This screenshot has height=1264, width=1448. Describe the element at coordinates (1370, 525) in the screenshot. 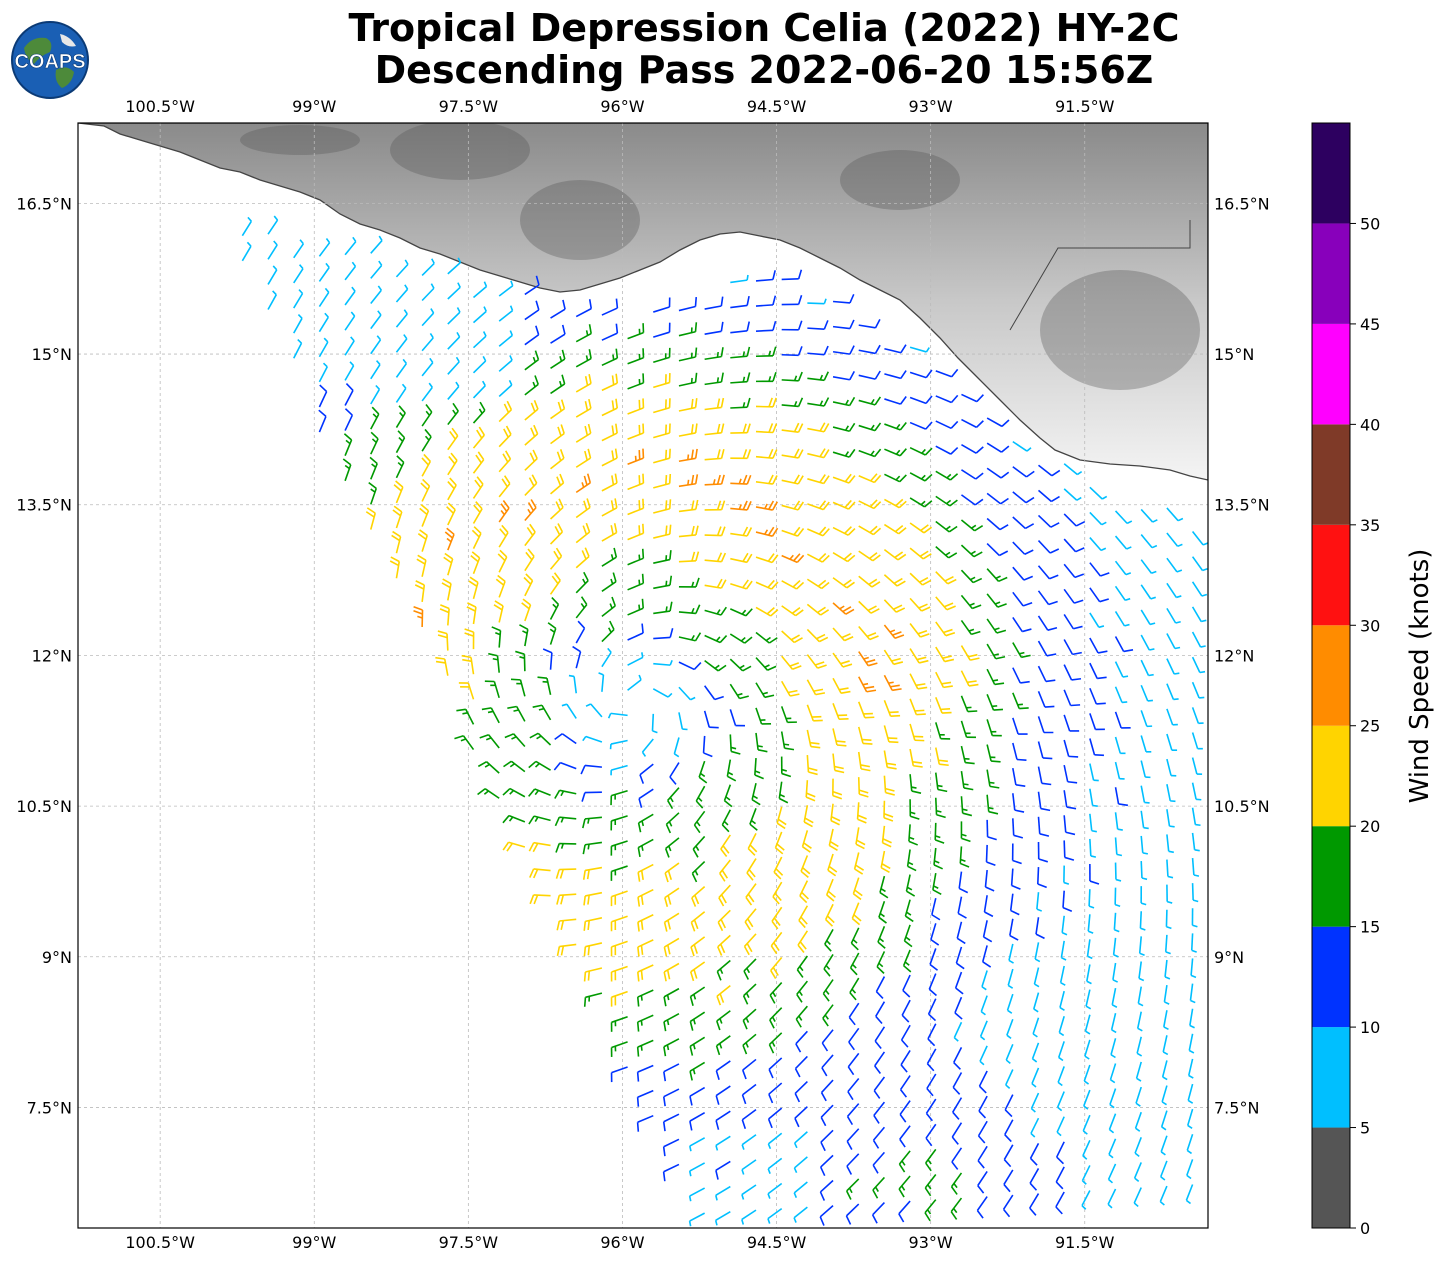

I see `colorbar-tick-label: 35` at that location.